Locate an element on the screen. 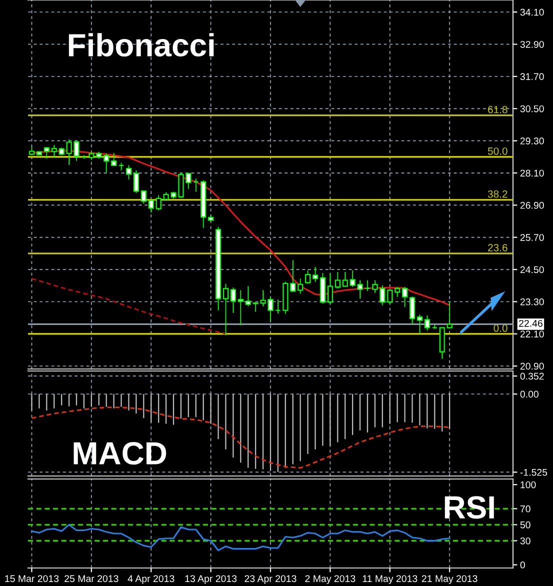 The width and height of the screenshot is (553, 586). x-tick-label: 25 Mar 2013 is located at coordinates (91, 578).